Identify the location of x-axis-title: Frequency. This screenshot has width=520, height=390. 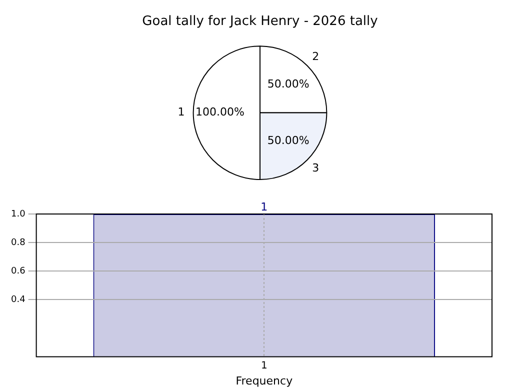
(265, 381).